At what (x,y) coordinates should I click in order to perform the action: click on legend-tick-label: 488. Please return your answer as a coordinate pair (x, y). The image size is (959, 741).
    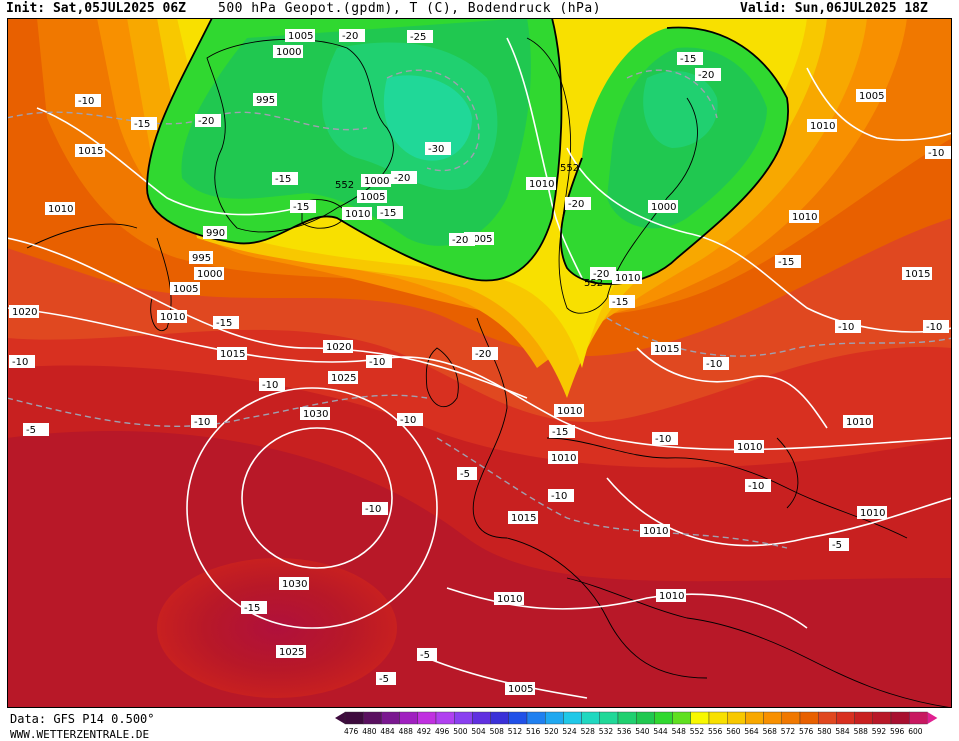
    Looking at the image, I should click on (406, 731).